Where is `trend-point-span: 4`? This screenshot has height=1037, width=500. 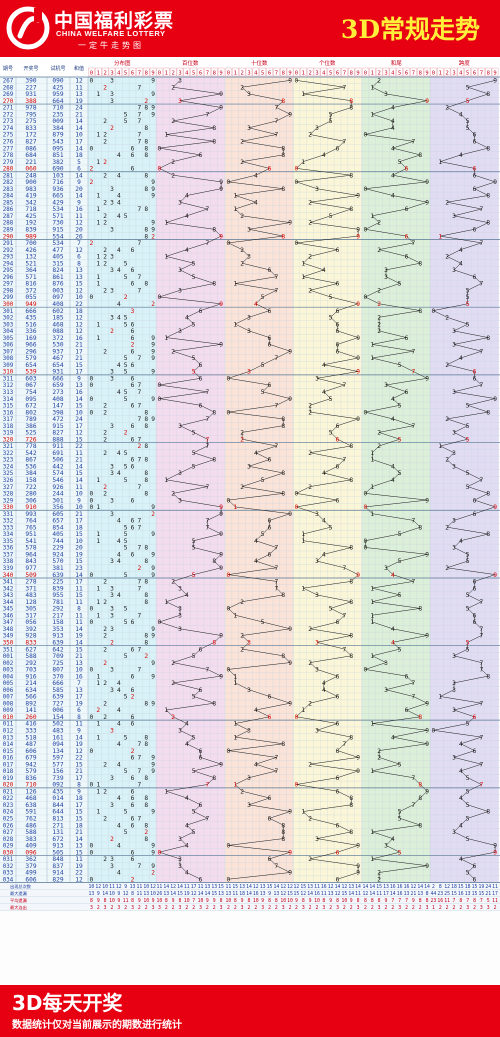 trend-point-span: 4 is located at coordinates (461, 771).